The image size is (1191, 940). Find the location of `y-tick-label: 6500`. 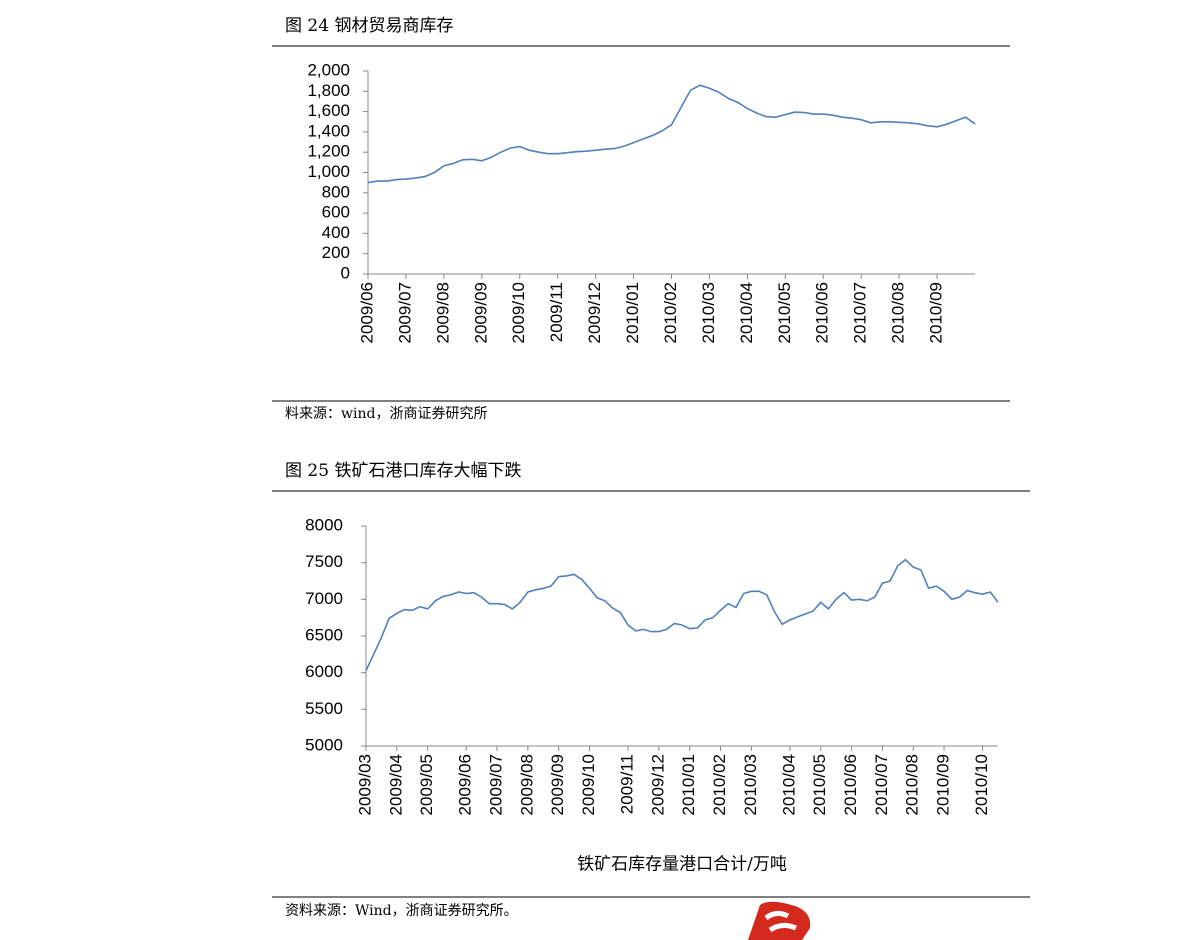

y-tick-label: 6500 is located at coordinates (324, 634).